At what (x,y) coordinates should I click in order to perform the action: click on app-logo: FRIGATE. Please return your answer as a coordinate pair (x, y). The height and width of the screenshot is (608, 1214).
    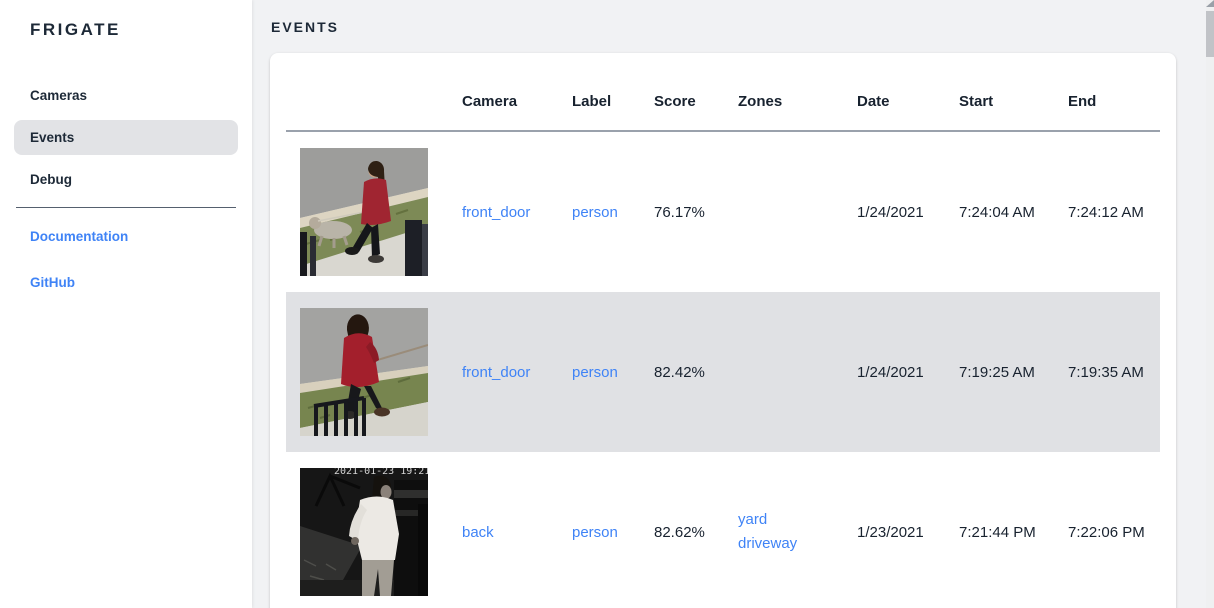
    Looking at the image, I should click on (75, 29).